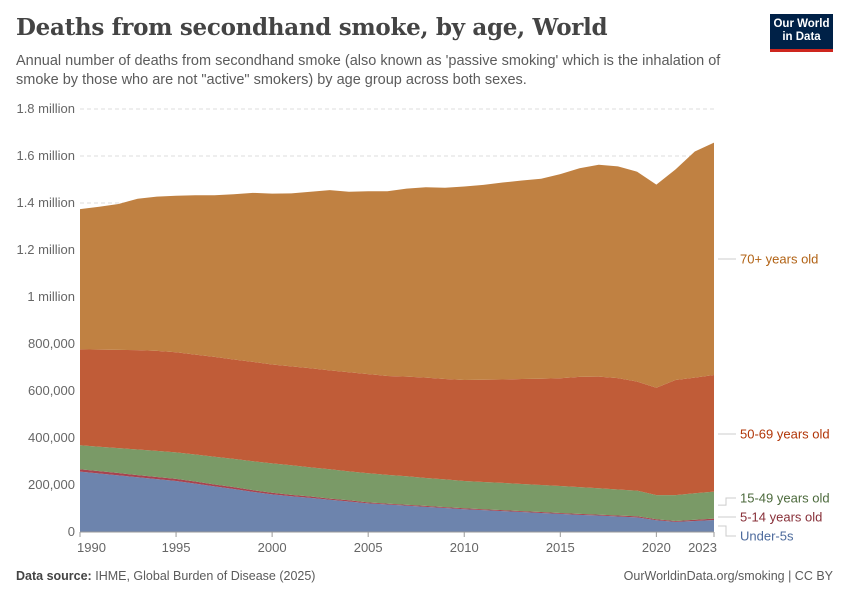  What do you see at coordinates (464, 547) in the screenshot?
I see `x-tick-label: 2010` at bounding box center [464, 547].